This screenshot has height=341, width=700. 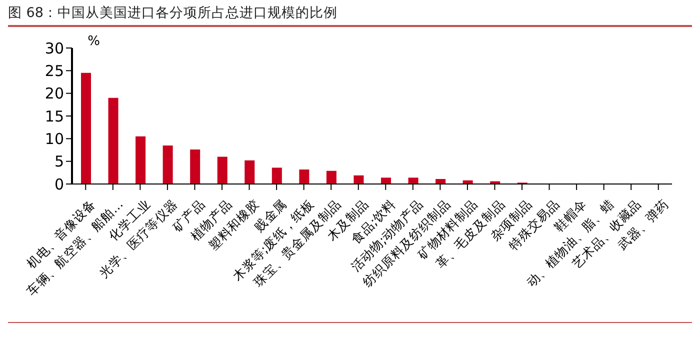 I want to click on y-tick-label: 20, so click(x=54, y=93).